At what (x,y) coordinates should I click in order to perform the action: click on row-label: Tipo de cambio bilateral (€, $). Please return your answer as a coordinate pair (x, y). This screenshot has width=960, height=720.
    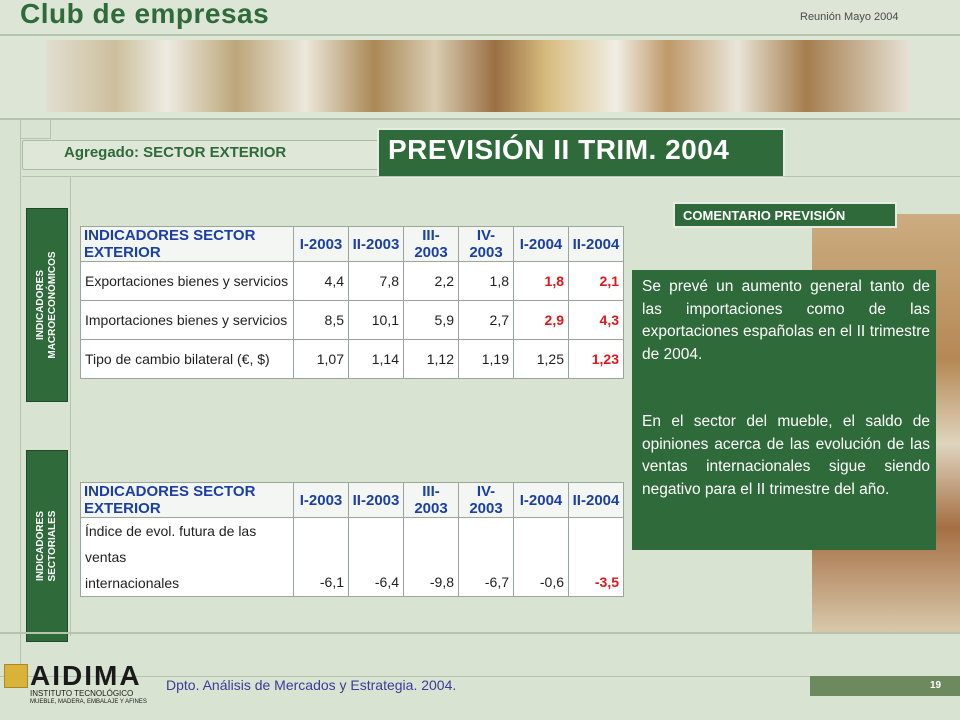
    Looking at the image, I should click on (187, 359).